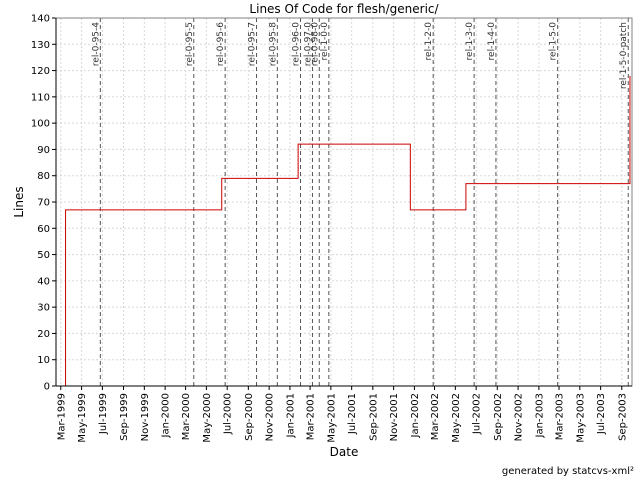 The width and height of the screenshot is (640, 480). What do you see at coordinates (43, 360) in the screenshot?
I see `y-tick-label: 10` at bounding box center [43, 360].